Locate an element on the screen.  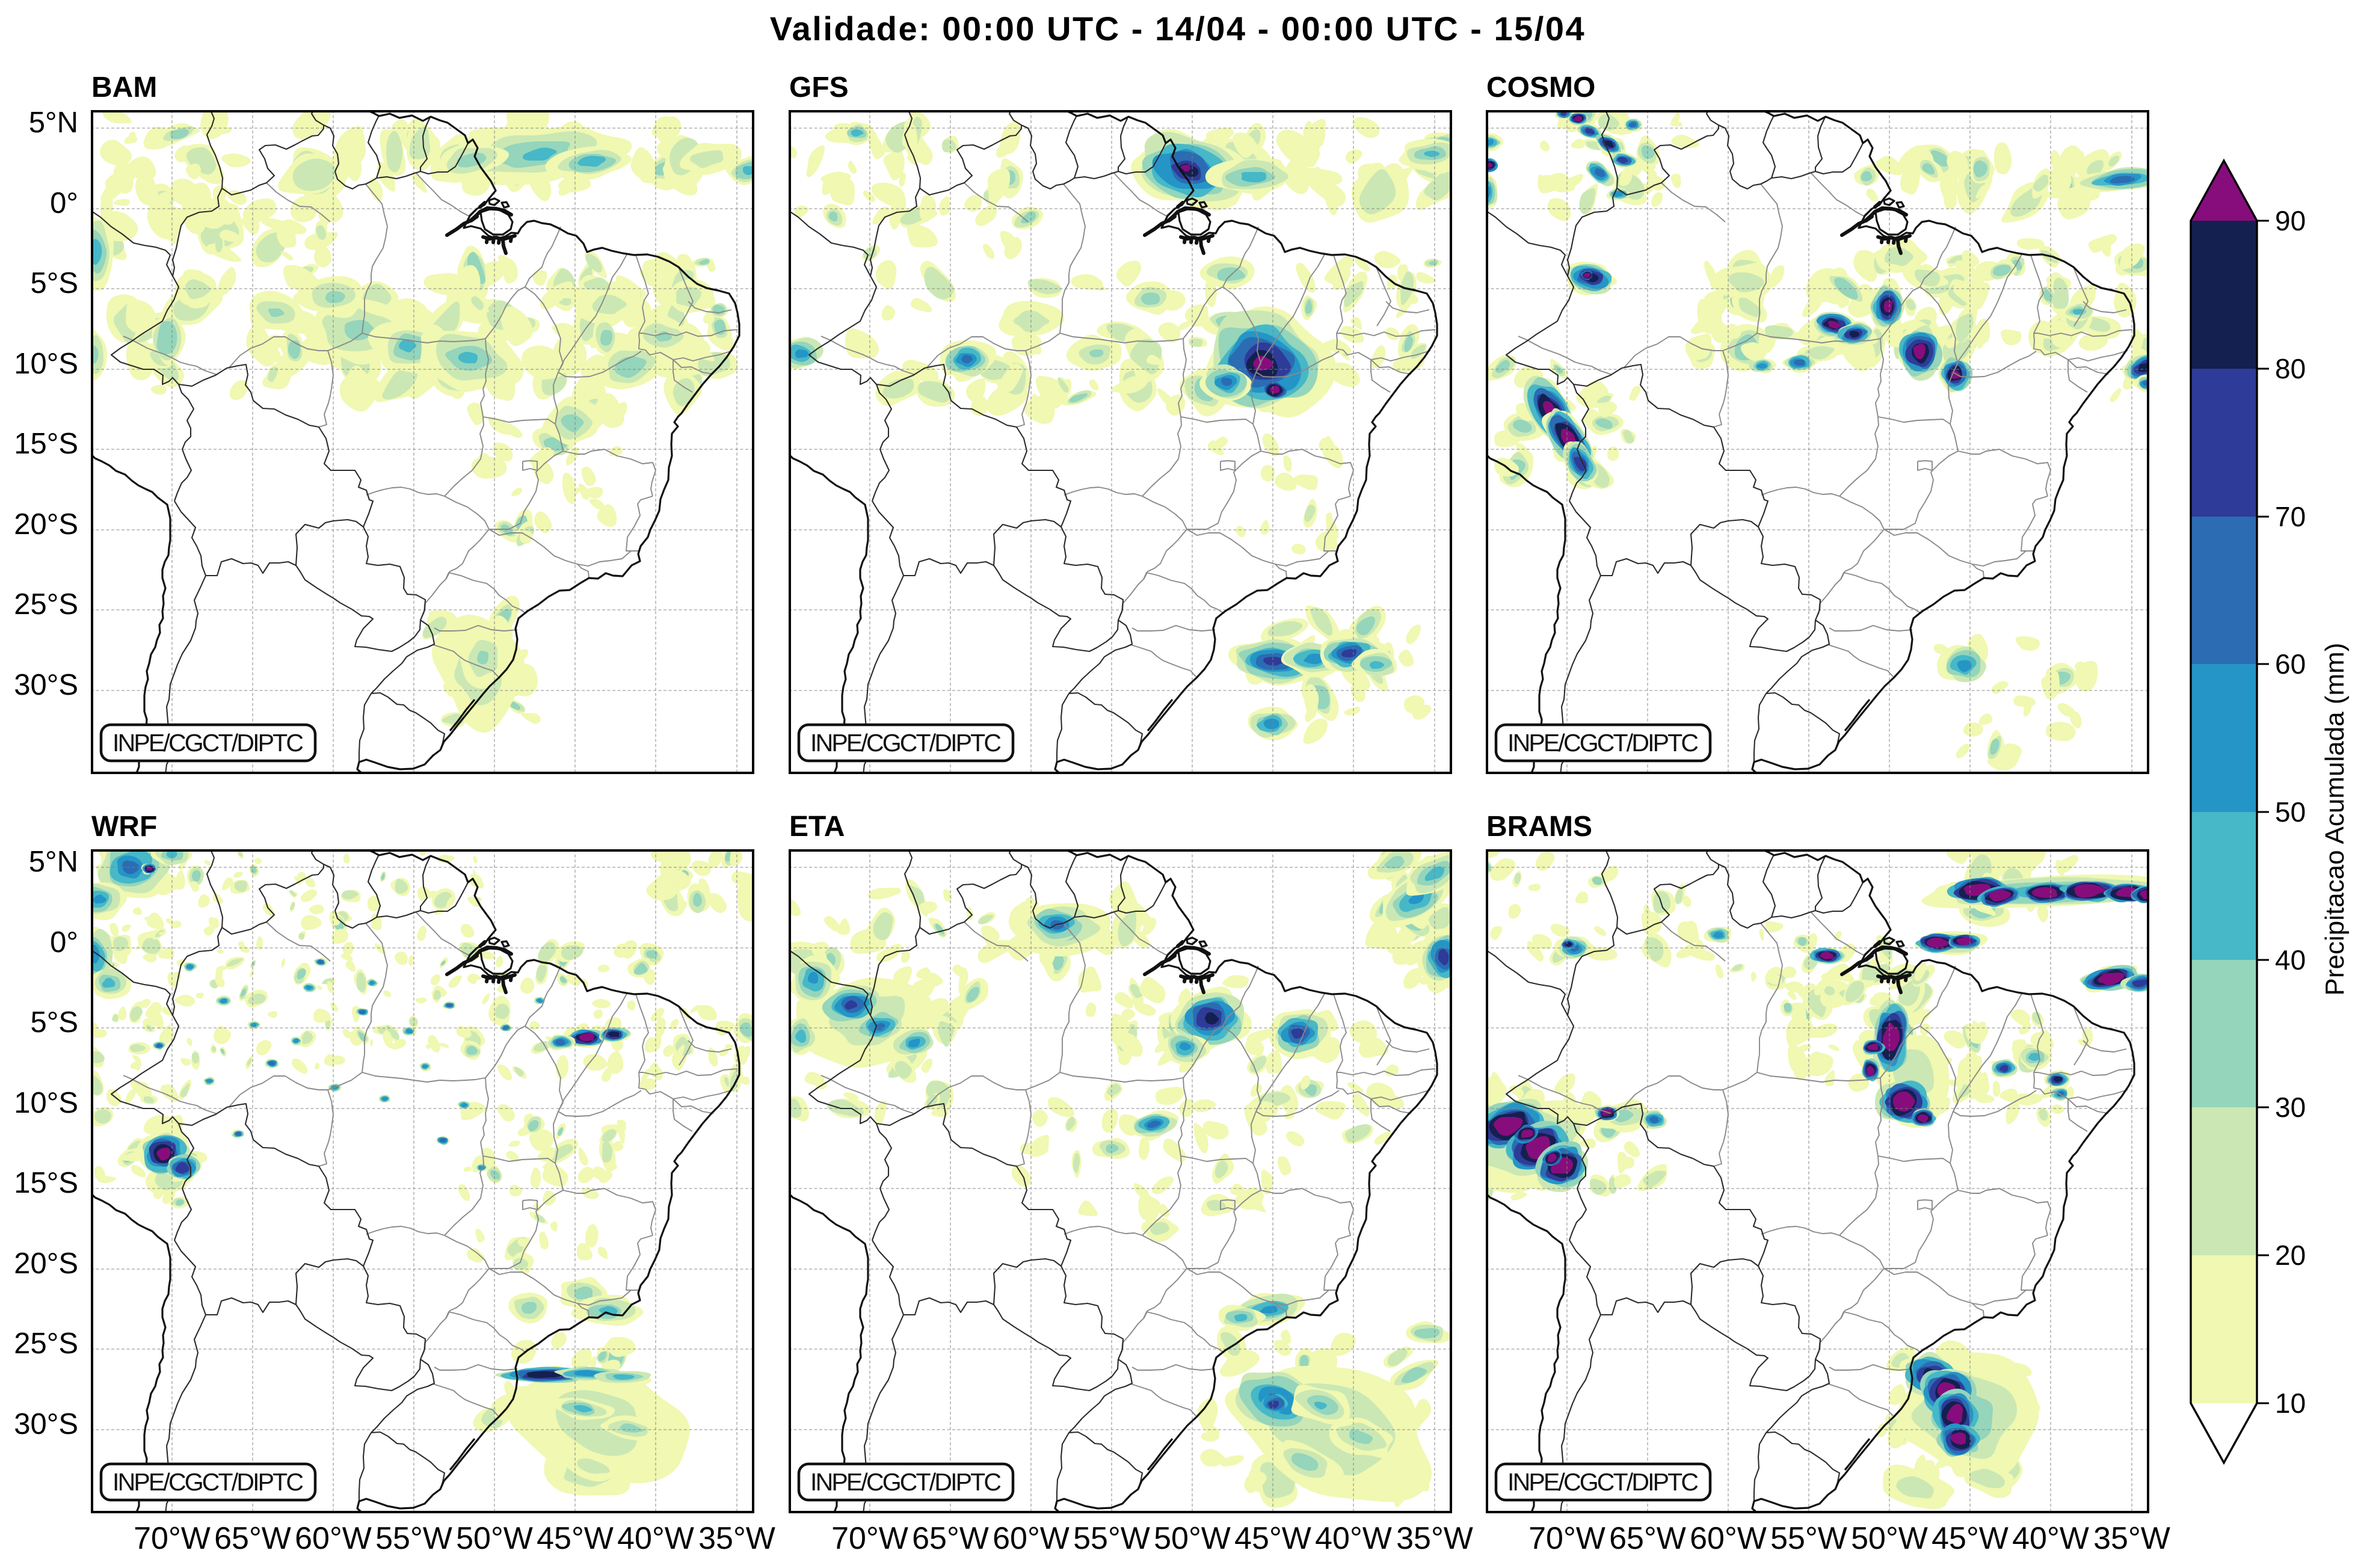
svg-text: 90 is located at coordinates (2290, 220).